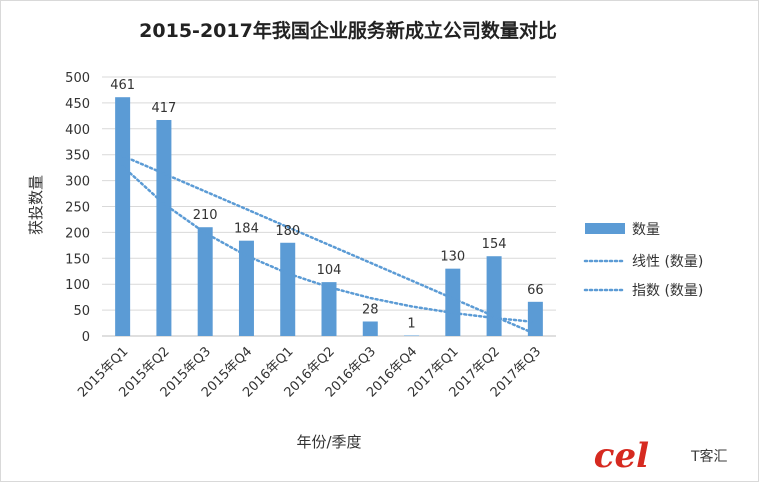 This screenshot has height=482, width=759. I want to click on data-label: 130, so click(452, 257).